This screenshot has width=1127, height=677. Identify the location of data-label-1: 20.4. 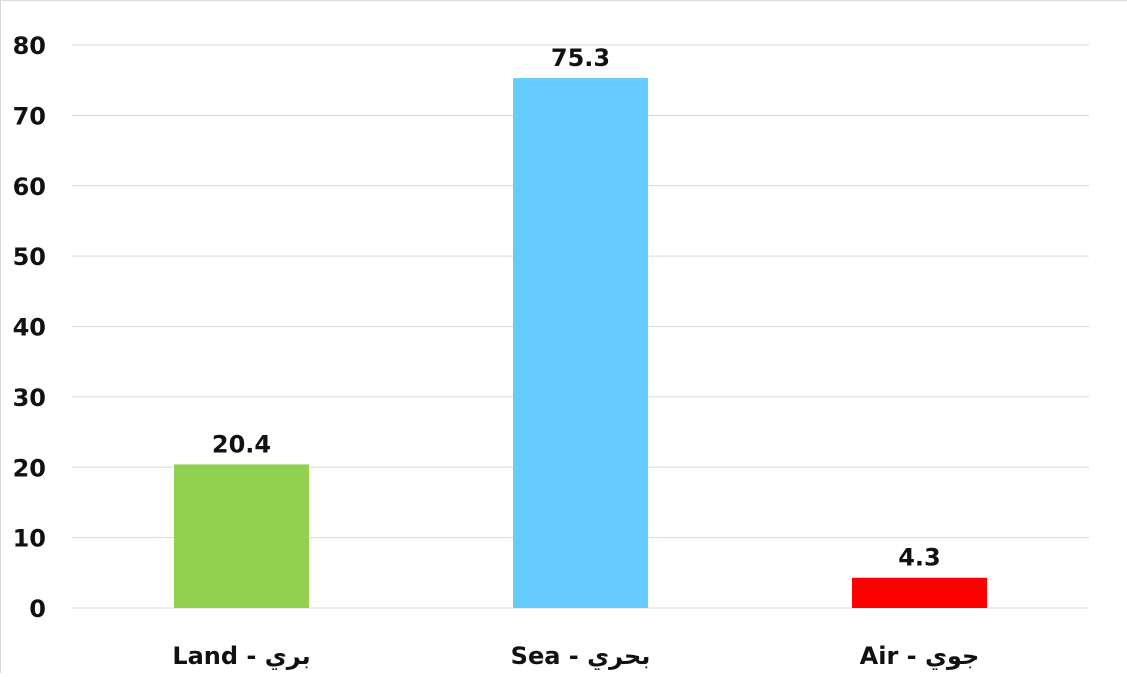
(241, 444).